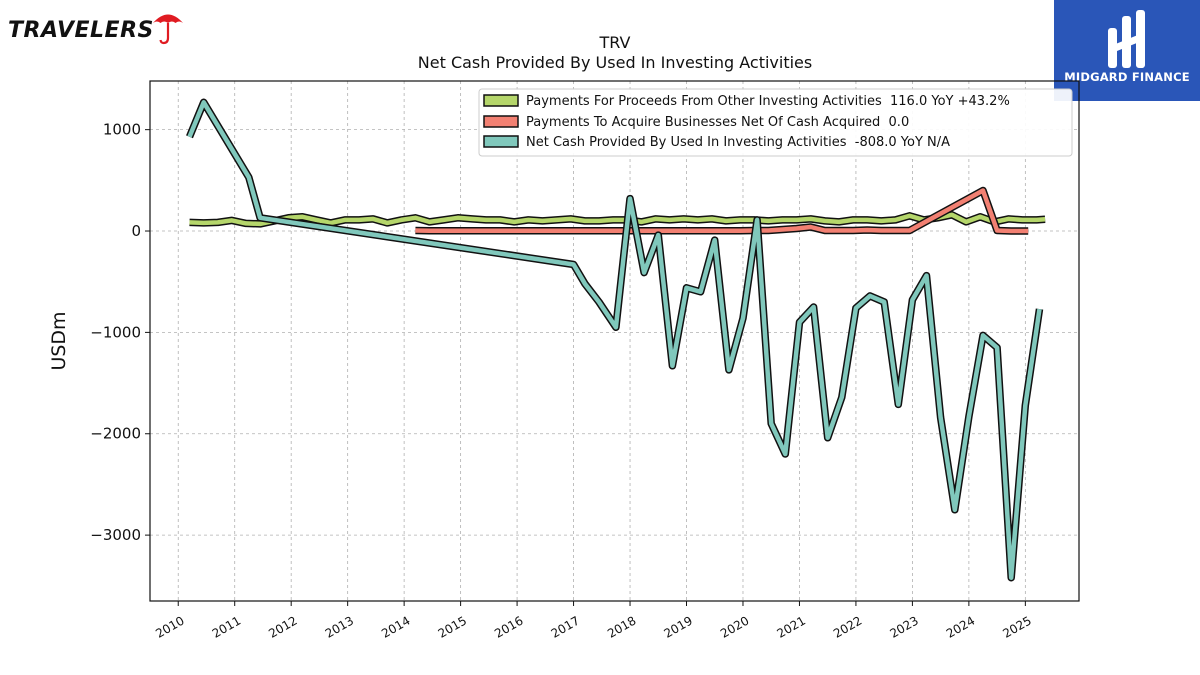 The height and width of the screenshot is (675, 1200). I want to click on x-tick-label: 2023, so click(903, 626).